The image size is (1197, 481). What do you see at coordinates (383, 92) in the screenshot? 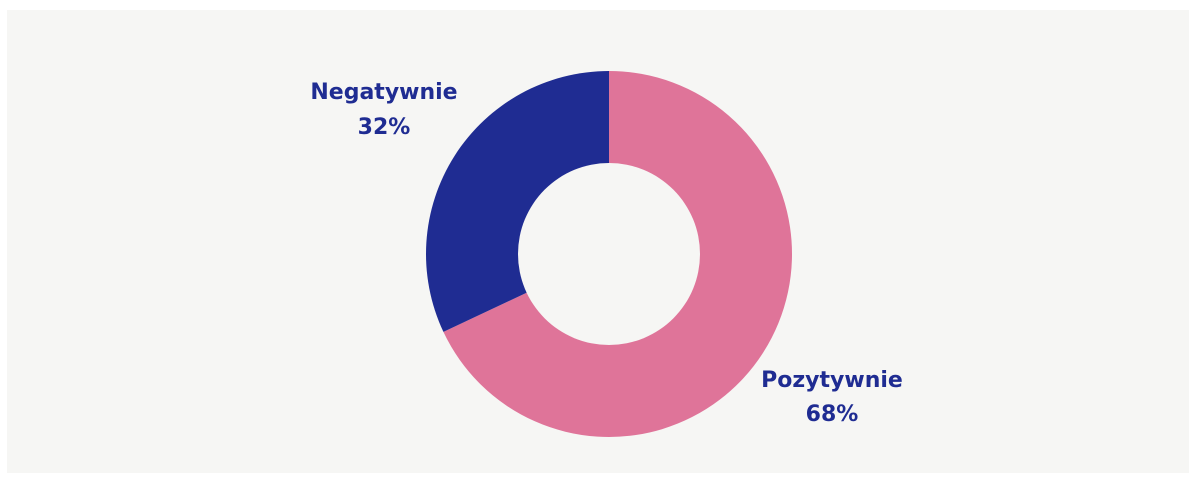
I see `slice-label-name-negatywnie: Negatywnie` at bounding box center [383, 92].